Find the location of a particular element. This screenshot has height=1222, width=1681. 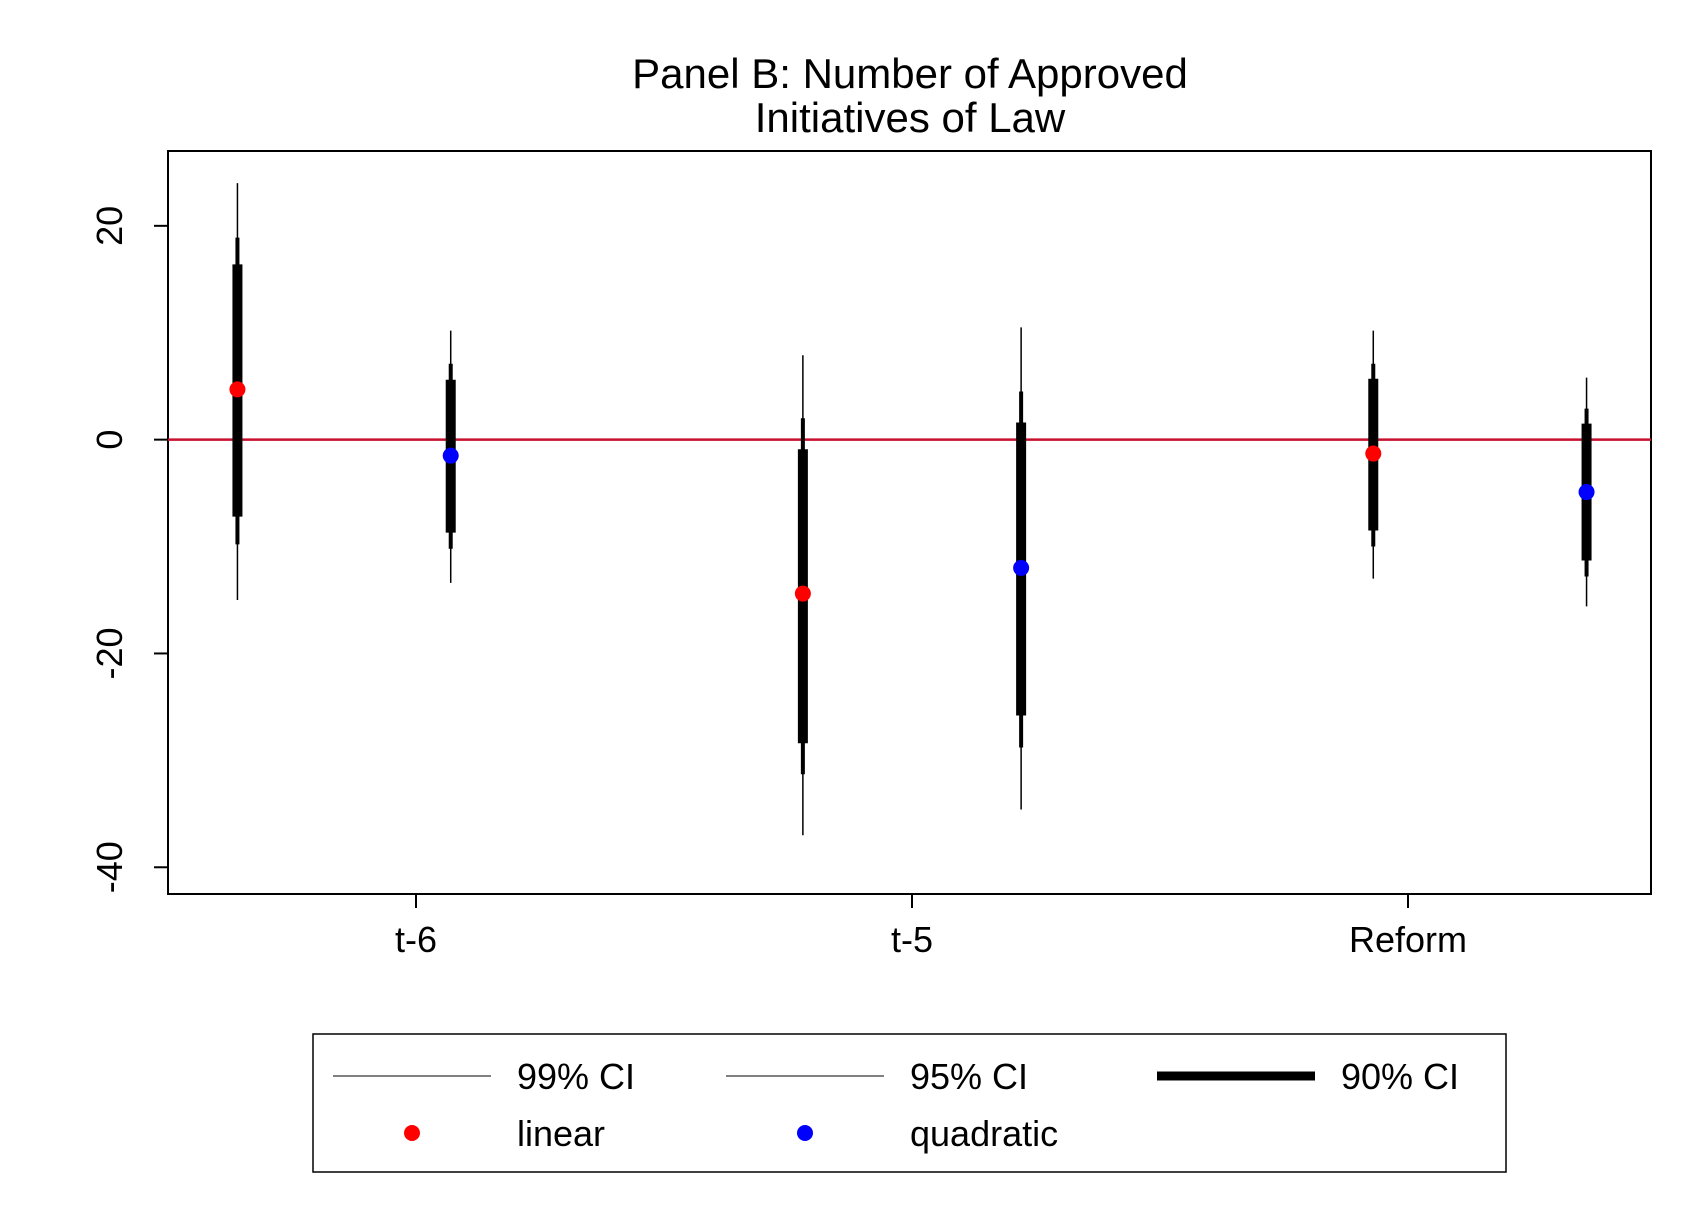

y-axis: 20 0 -20 -40 is located at coordinates (128, 549).